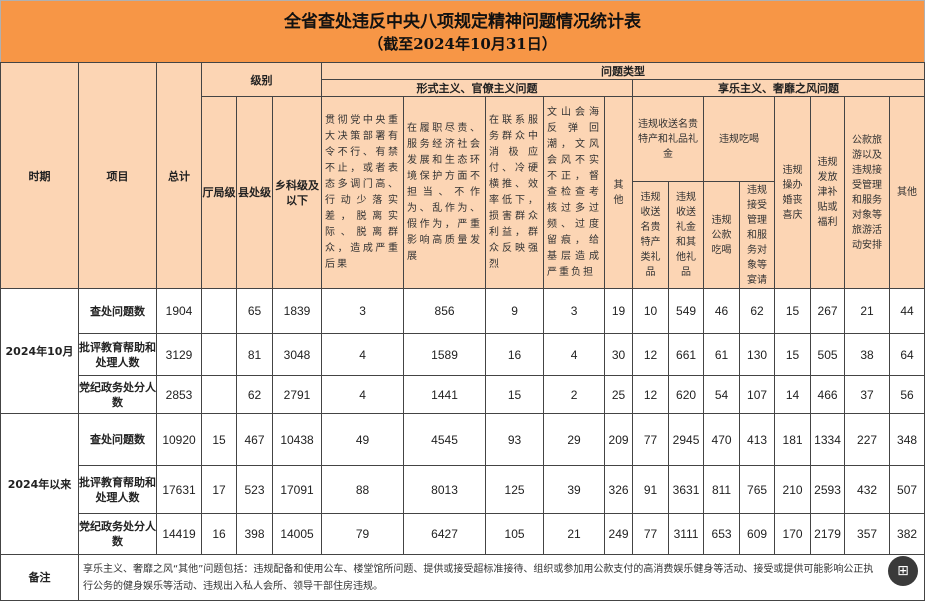 This screenshot has width=925, height=601. I want to click on table-title-banner: 全省查处违反中央八项规定精神问题情况统计表 （截至2024年10月31日）, so click(462, 32).